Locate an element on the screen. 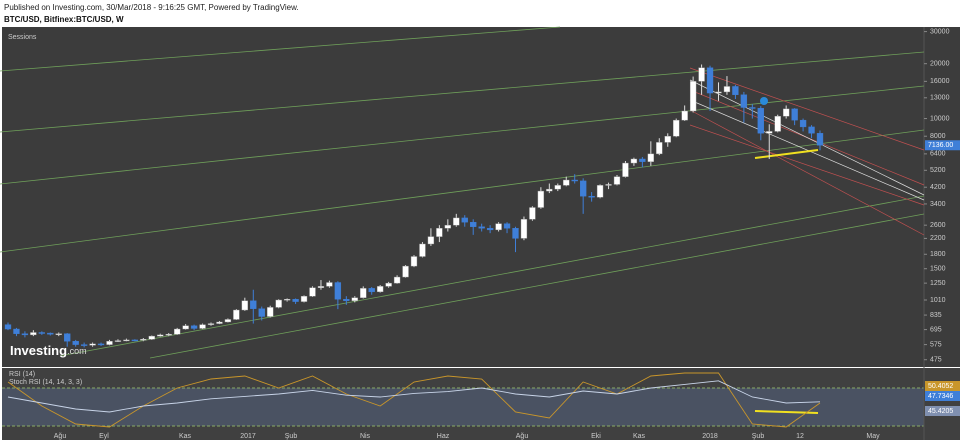 The image size is (960, 443). x-tick-label: Nis is located at coordinates (365, 436).